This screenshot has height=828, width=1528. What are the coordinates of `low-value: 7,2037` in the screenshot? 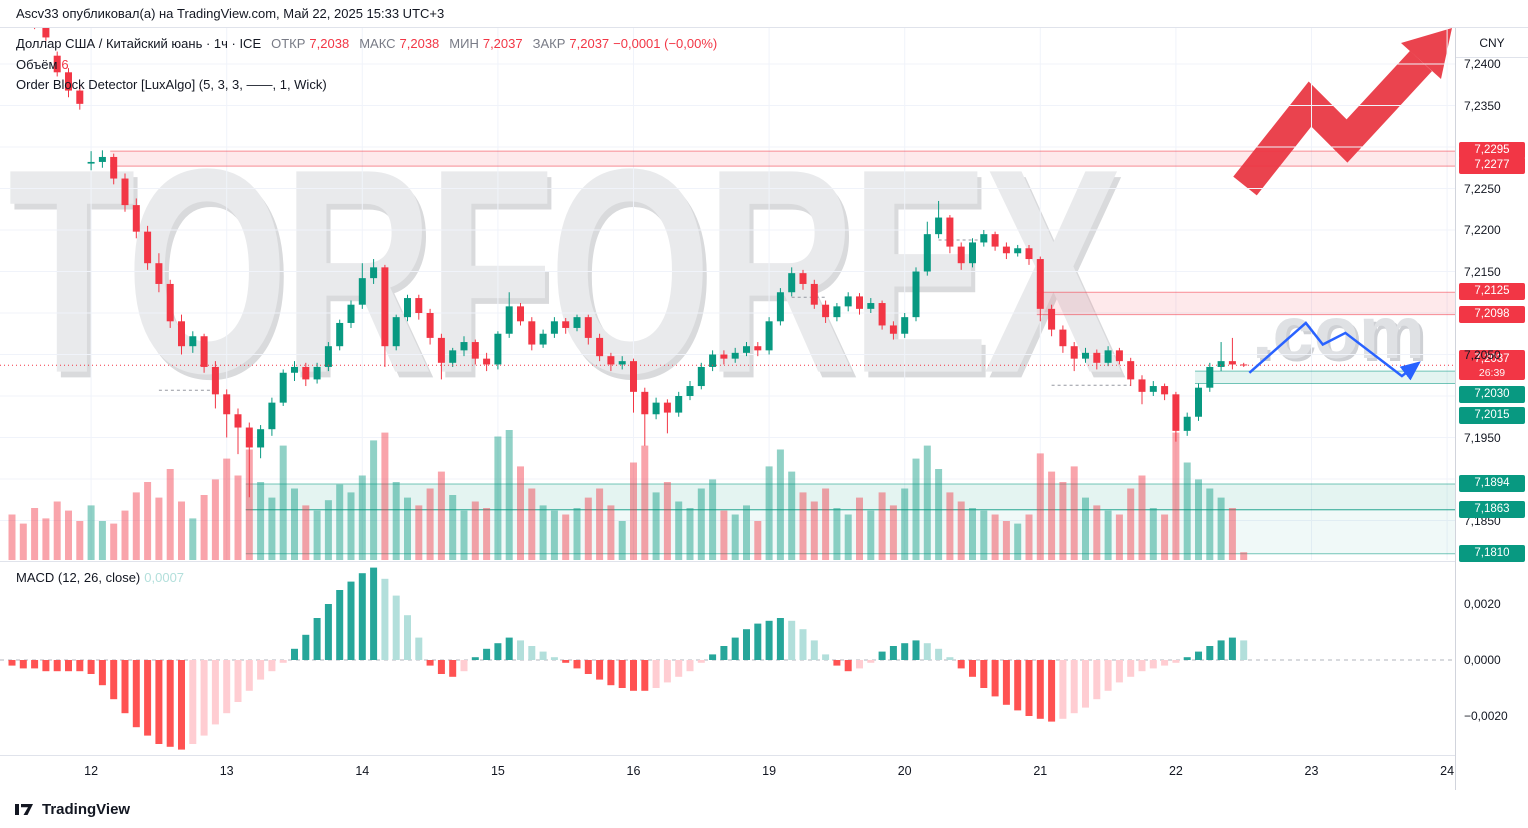 It's located at (502, 43).